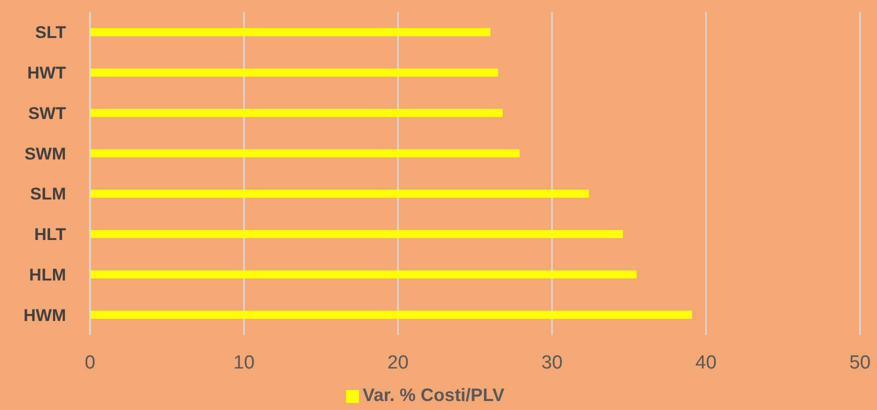 The width and height of the screenshot is (877, 410). I want to click on y-tick-label: SWT, so click(47, 113).